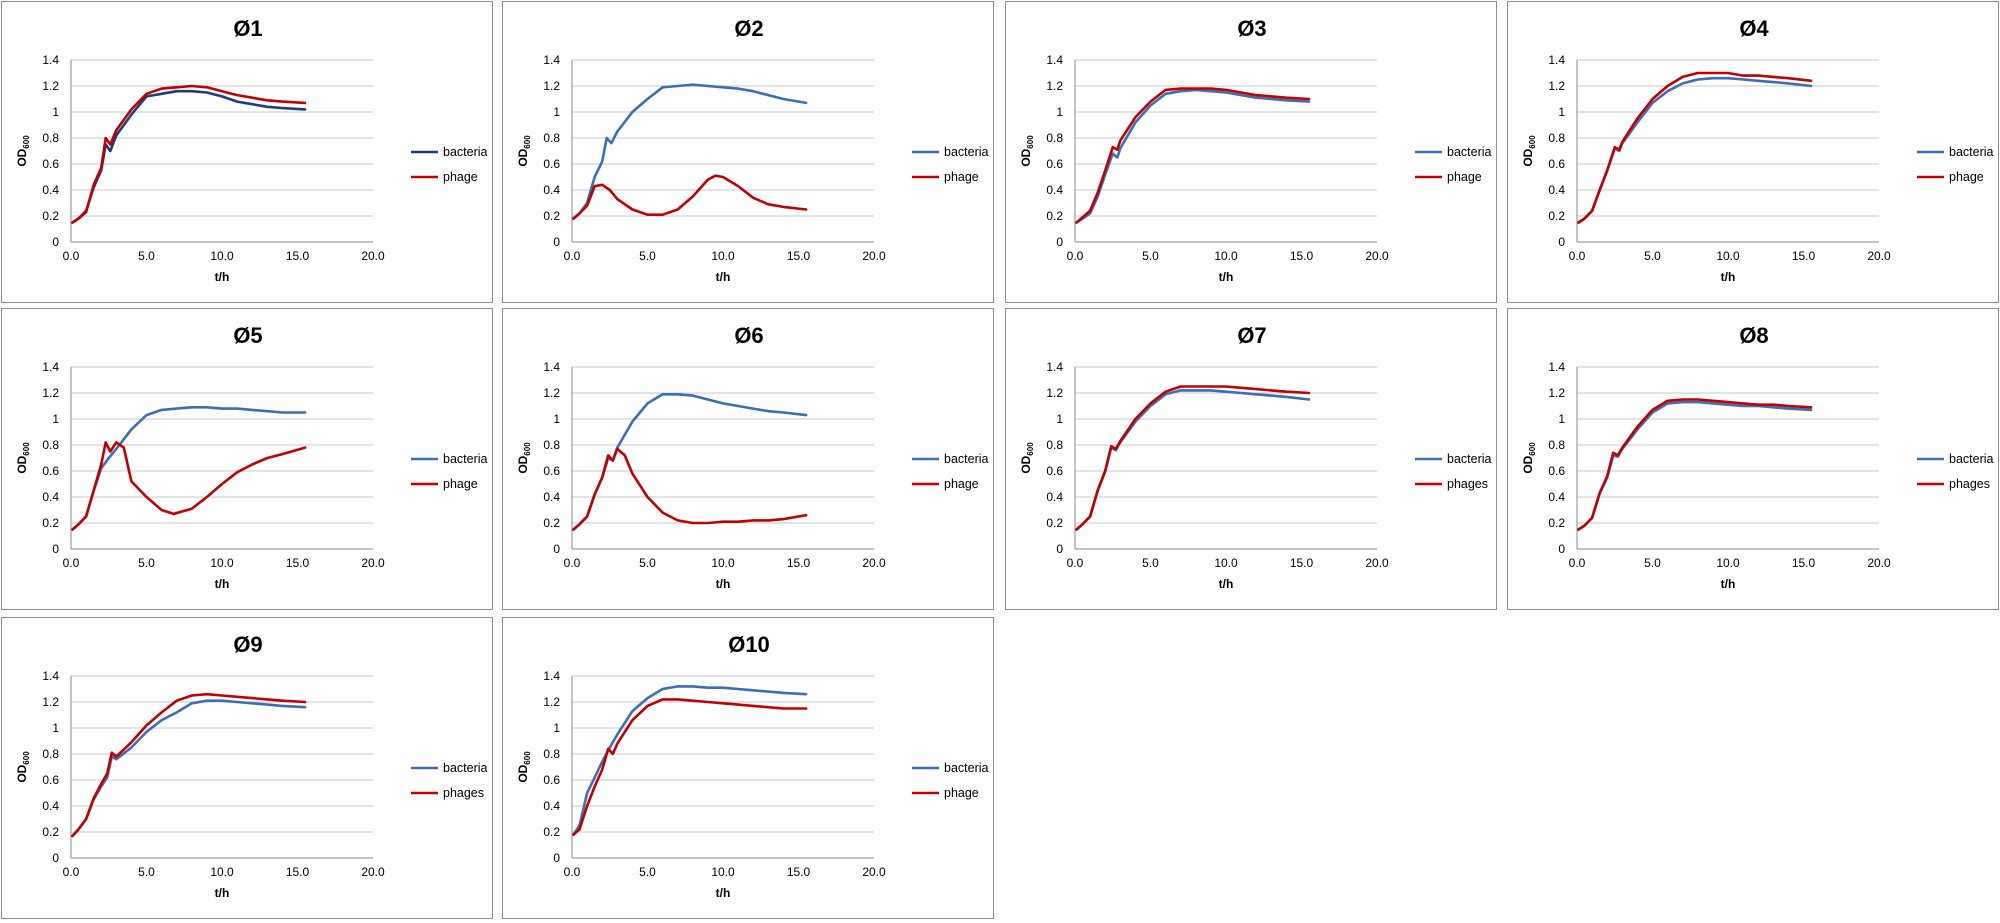 This screenshot has width=2000, height=923. Describe the element at coordinates (748, 28) in the screenshot. I see `chart-title: Ø2` at that location.